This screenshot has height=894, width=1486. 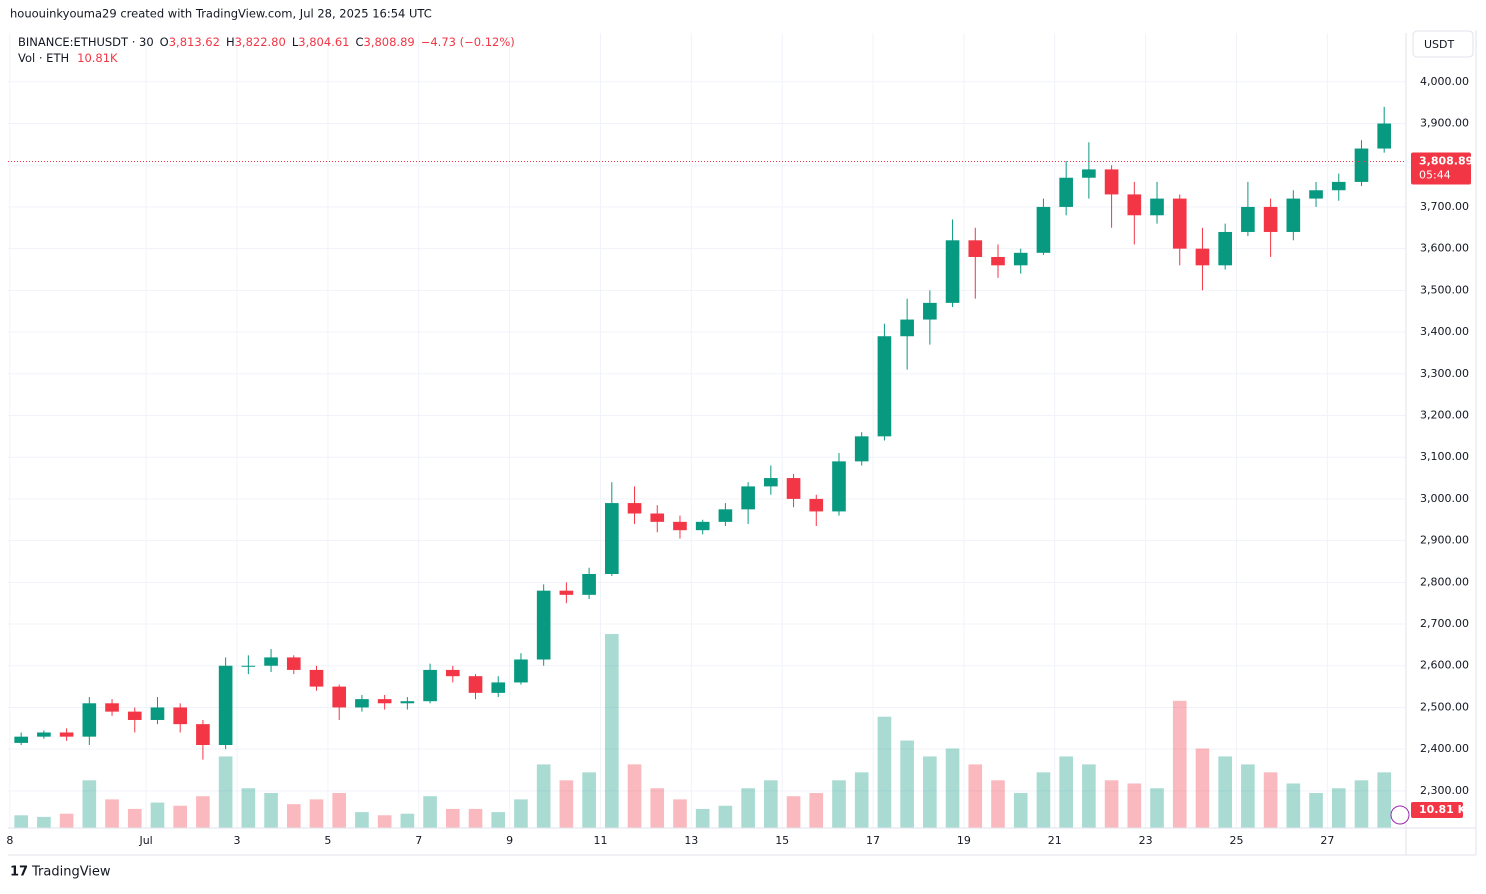 What do you see at coordinates (1444, 498) in the screenshot?
I see `y-tick-label: 3,000.00` at bounding box center [1444, 498].